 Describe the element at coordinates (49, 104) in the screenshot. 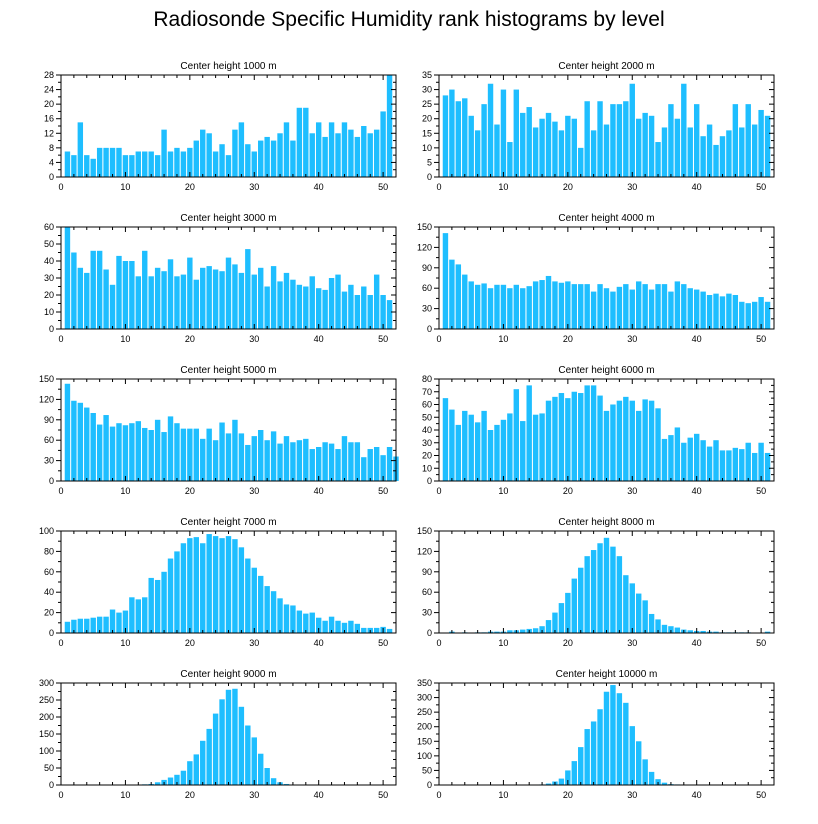

I see `y-tick-label: 20` at that location.